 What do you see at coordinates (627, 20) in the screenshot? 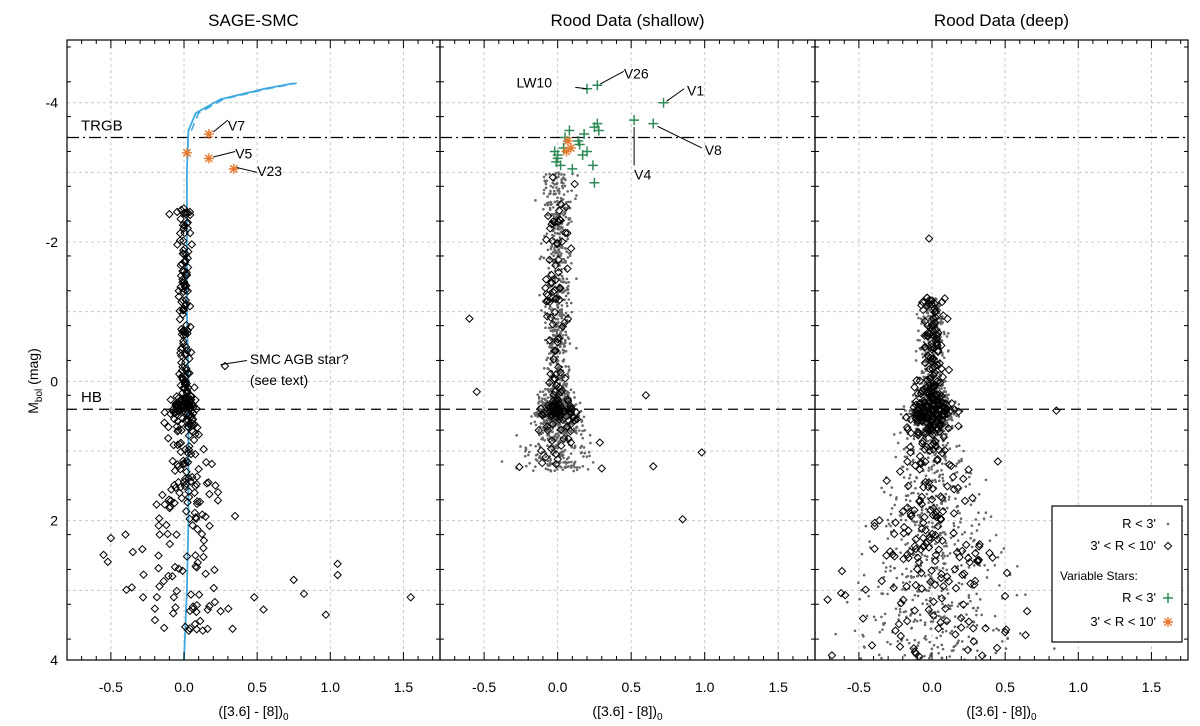
I see `panel-title: Rood Data (shallow)` at bounding box center [627, 20].